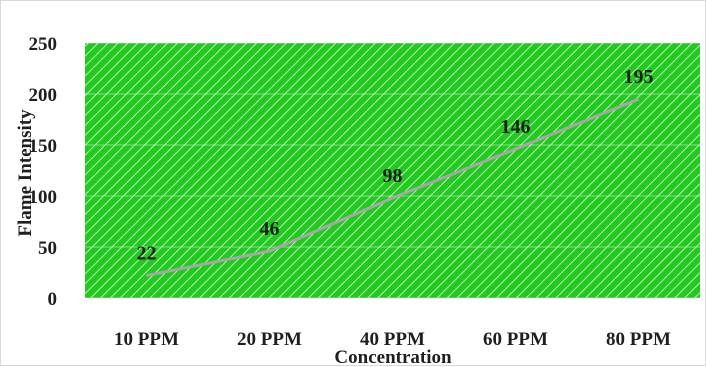  What do you see at coordinates (43, 197) in the screenshot?
I see `y-tick-label: 100` at bounding box center [43, 197].